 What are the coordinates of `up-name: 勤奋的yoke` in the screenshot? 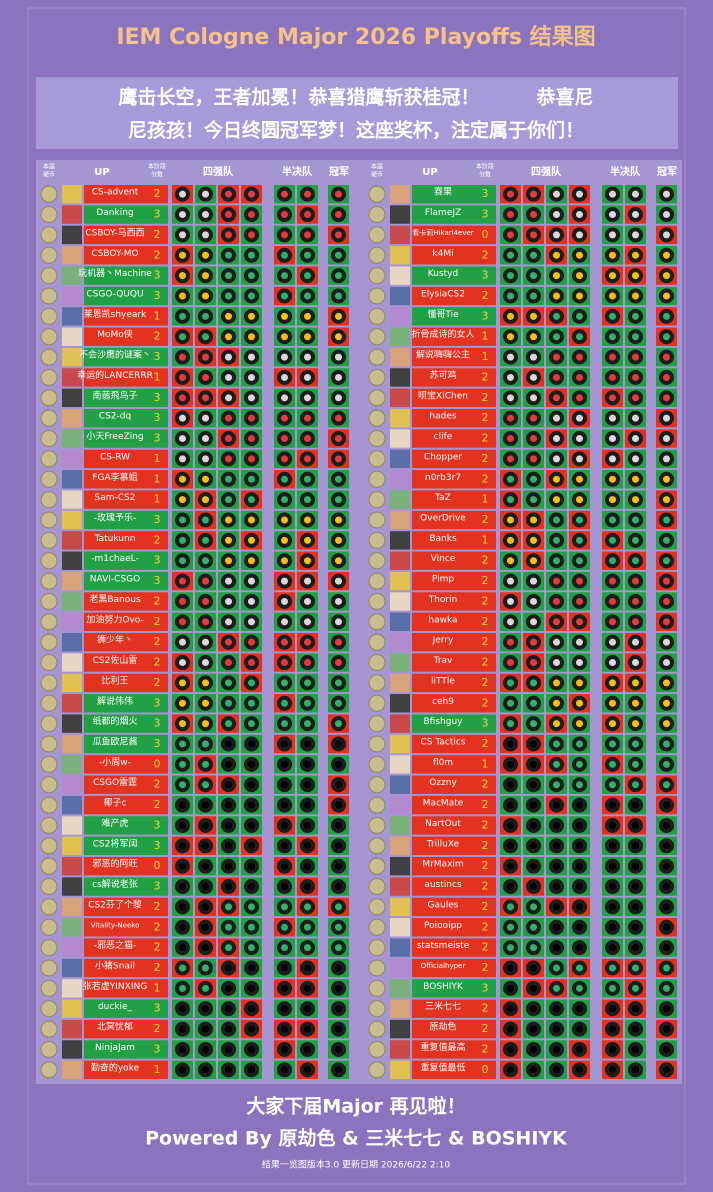 It's located at (115, 1067).